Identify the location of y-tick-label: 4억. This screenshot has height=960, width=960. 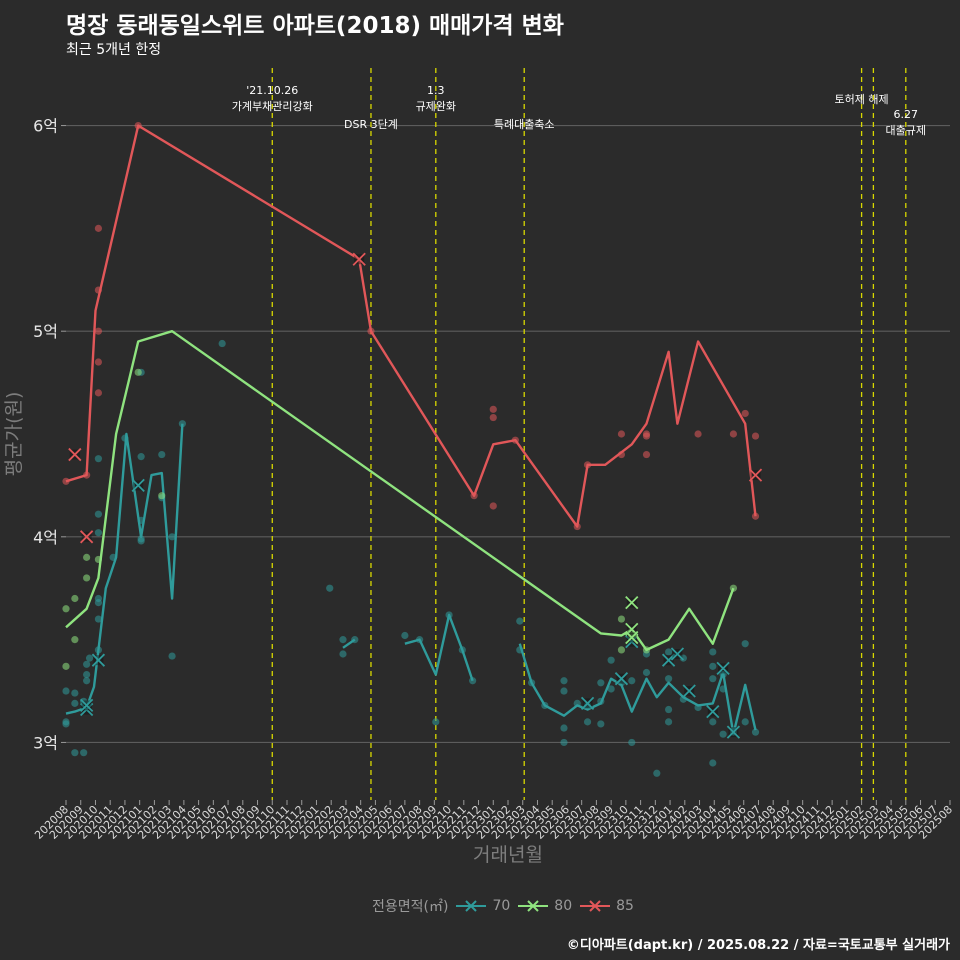
(45, 537).